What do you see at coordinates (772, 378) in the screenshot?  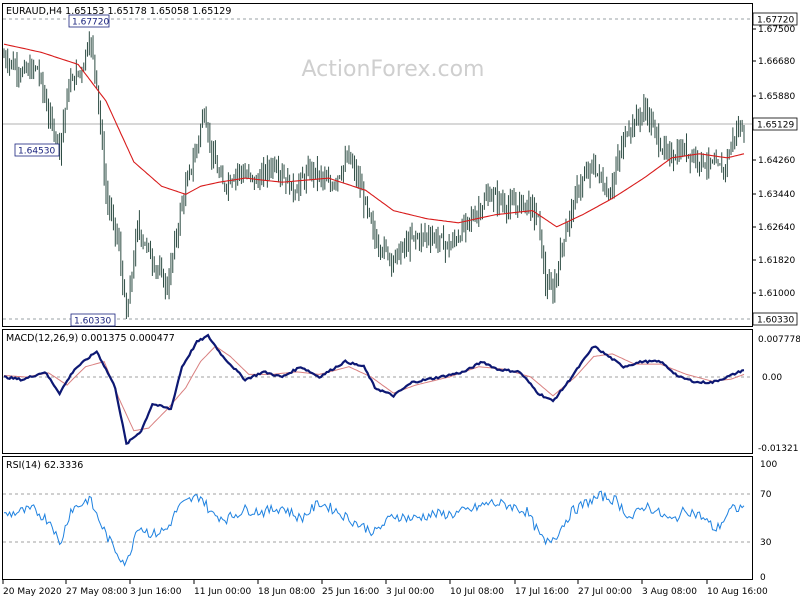 I see `macd-tick-zero: 0.00` at bounding box center [772, 378].